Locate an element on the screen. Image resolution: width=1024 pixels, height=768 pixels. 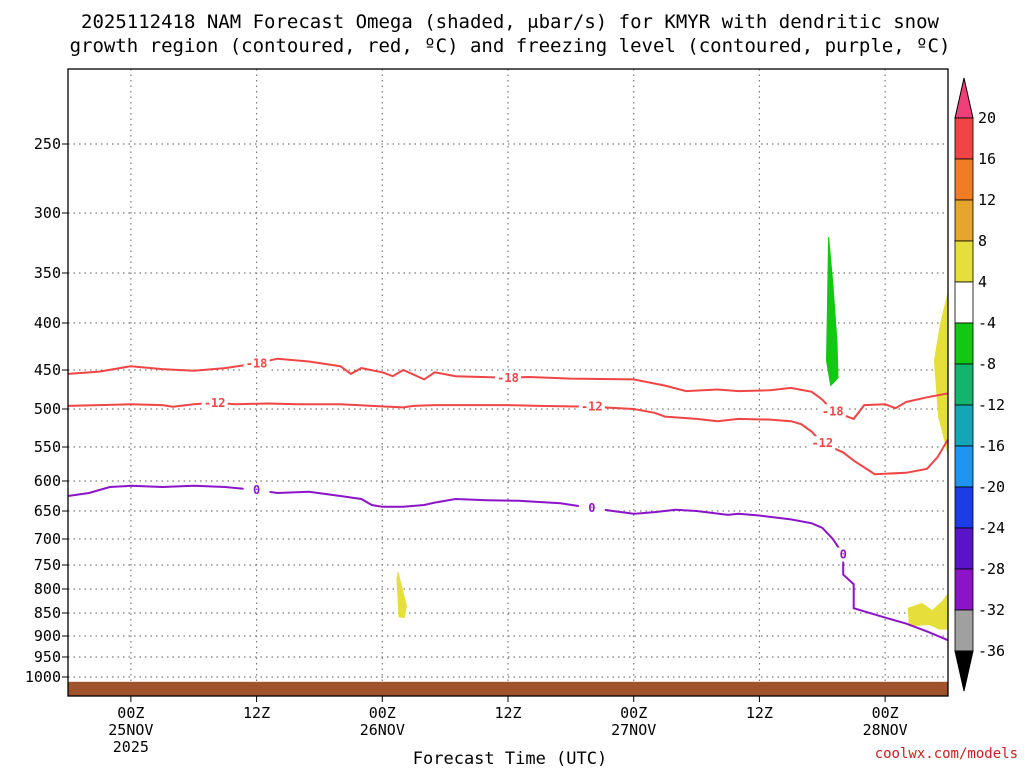
y-tick-label-550: 550 is located at coordinates (47, 447).